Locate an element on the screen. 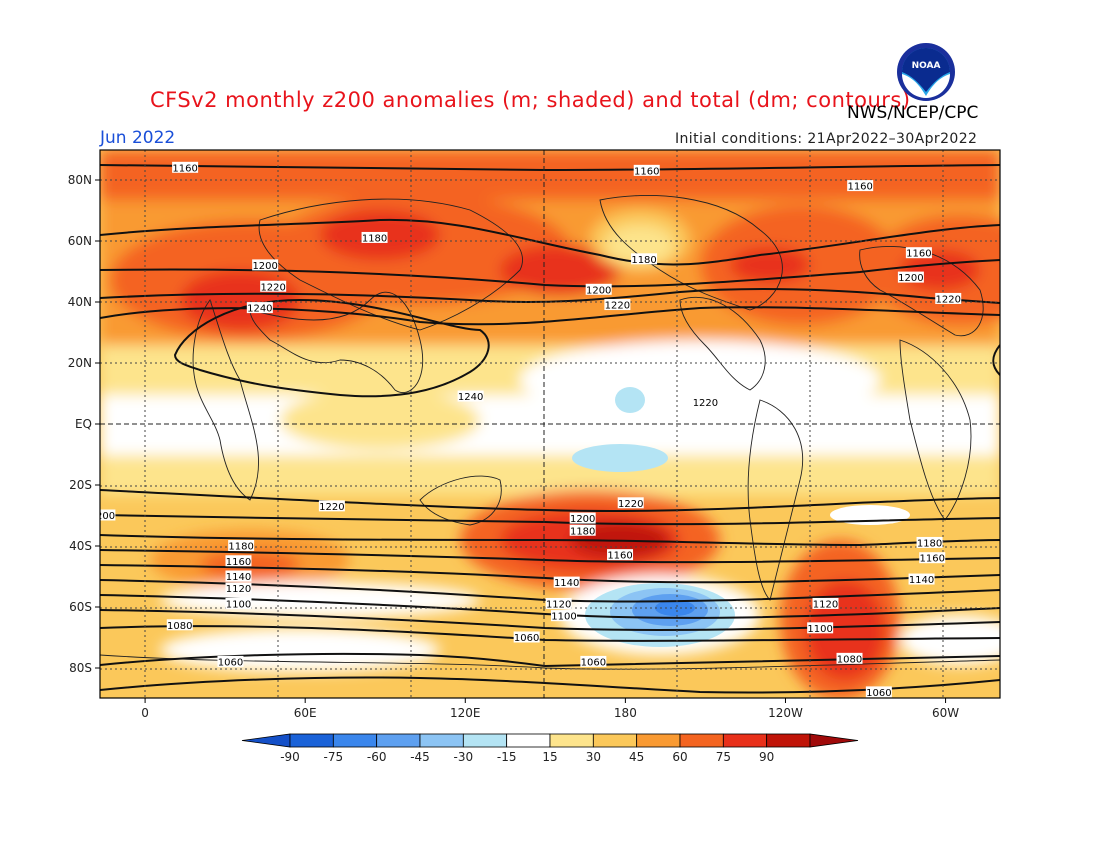 This screenshot has height=850, width=1100. lat-label: 80S is located at coordinates (80, 668).